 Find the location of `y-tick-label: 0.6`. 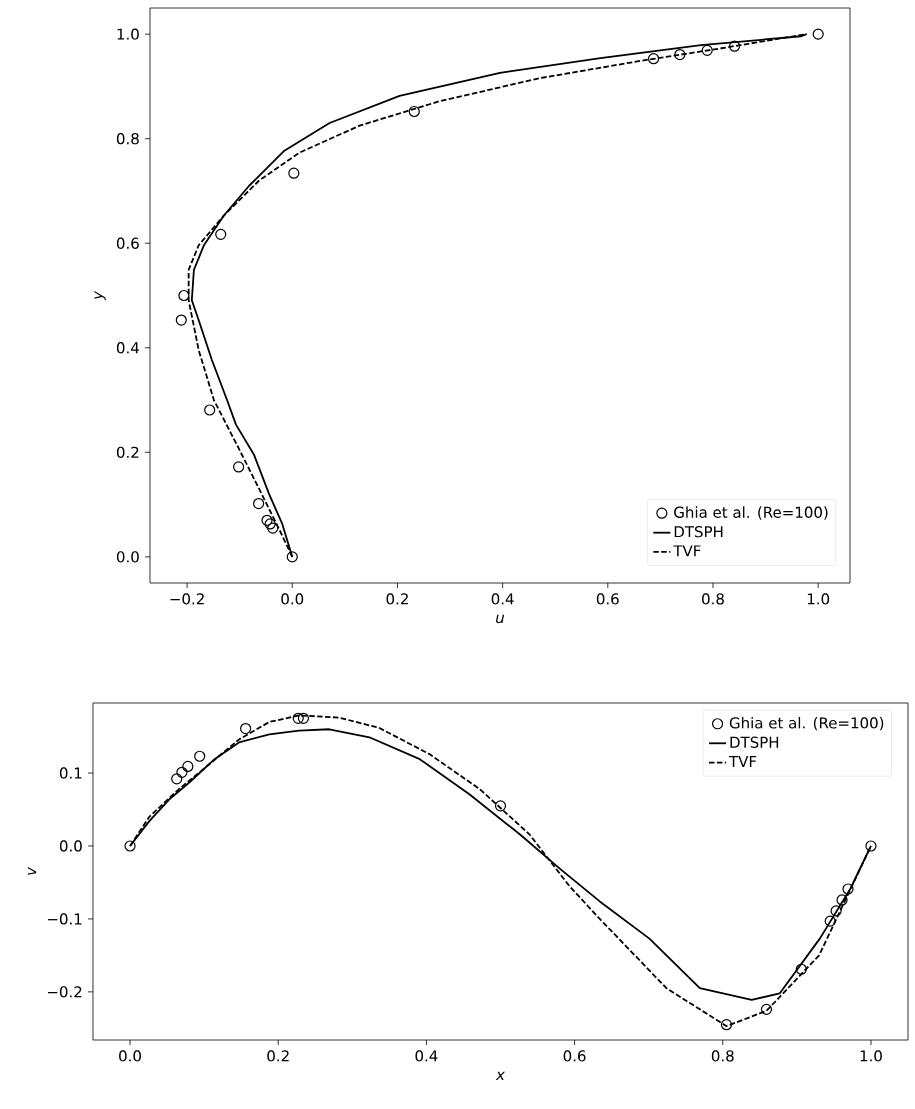

y-tick-label: 0.6 is located at coordinates (127, 243).